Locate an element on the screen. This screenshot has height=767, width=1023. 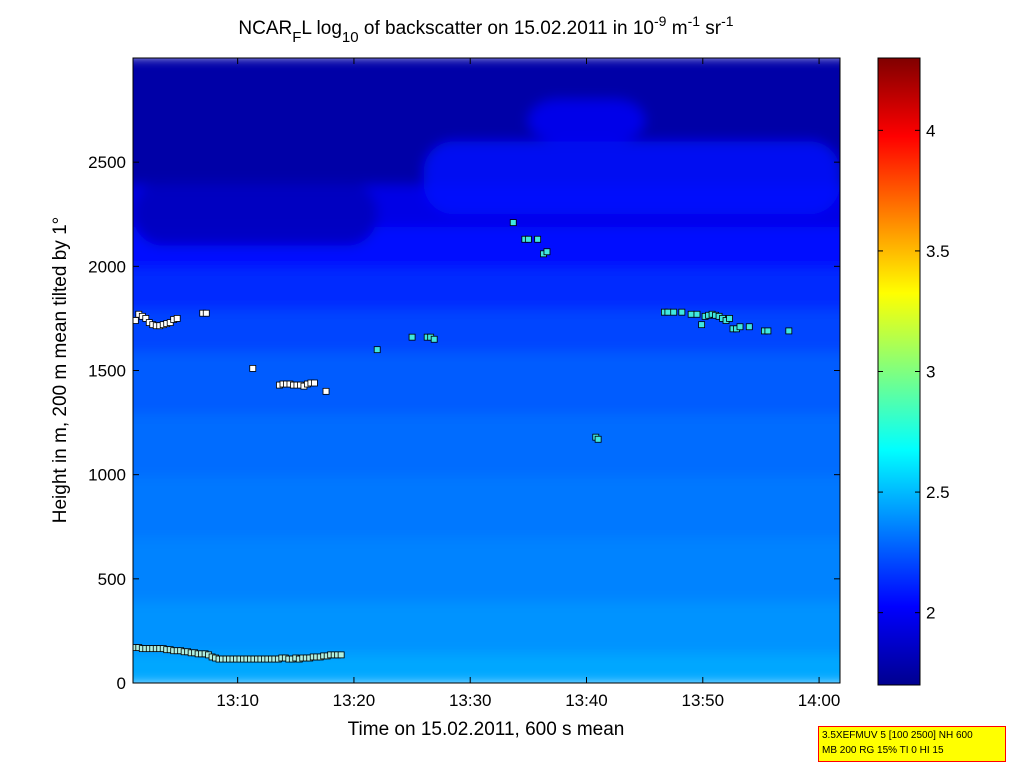
colorbar-tick-label: 2.5 is located at coordinates (938, 492).